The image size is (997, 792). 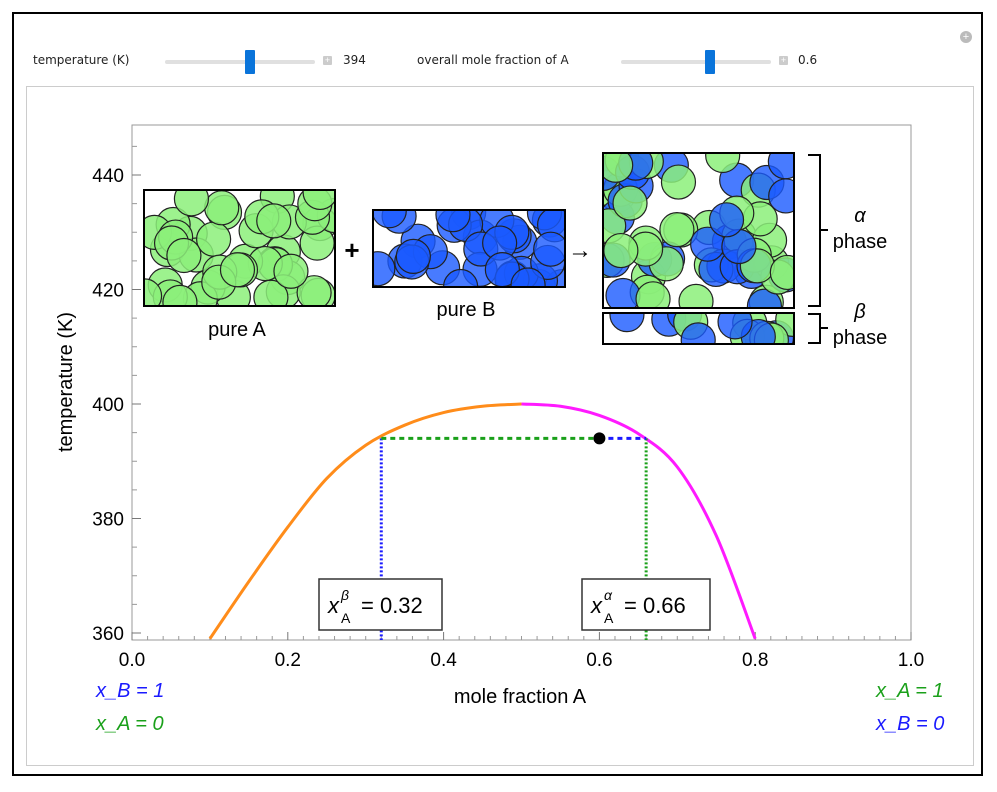 I want to click on plus-sign: +, so click(x=351, y=250).